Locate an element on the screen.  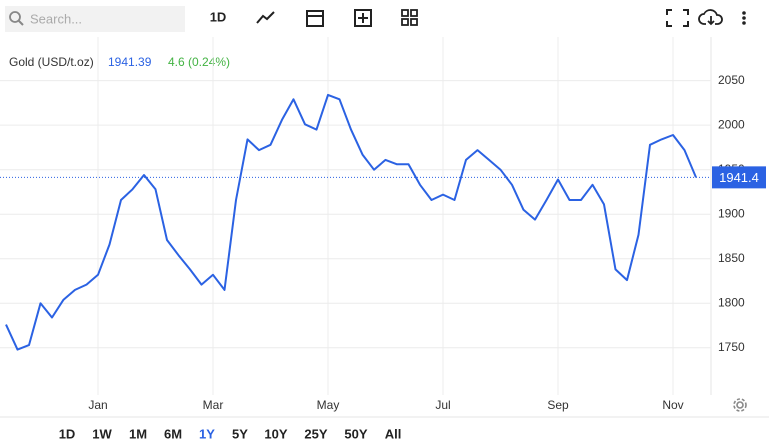
x-tick-label: Mar is located at coordinates (213, 405).